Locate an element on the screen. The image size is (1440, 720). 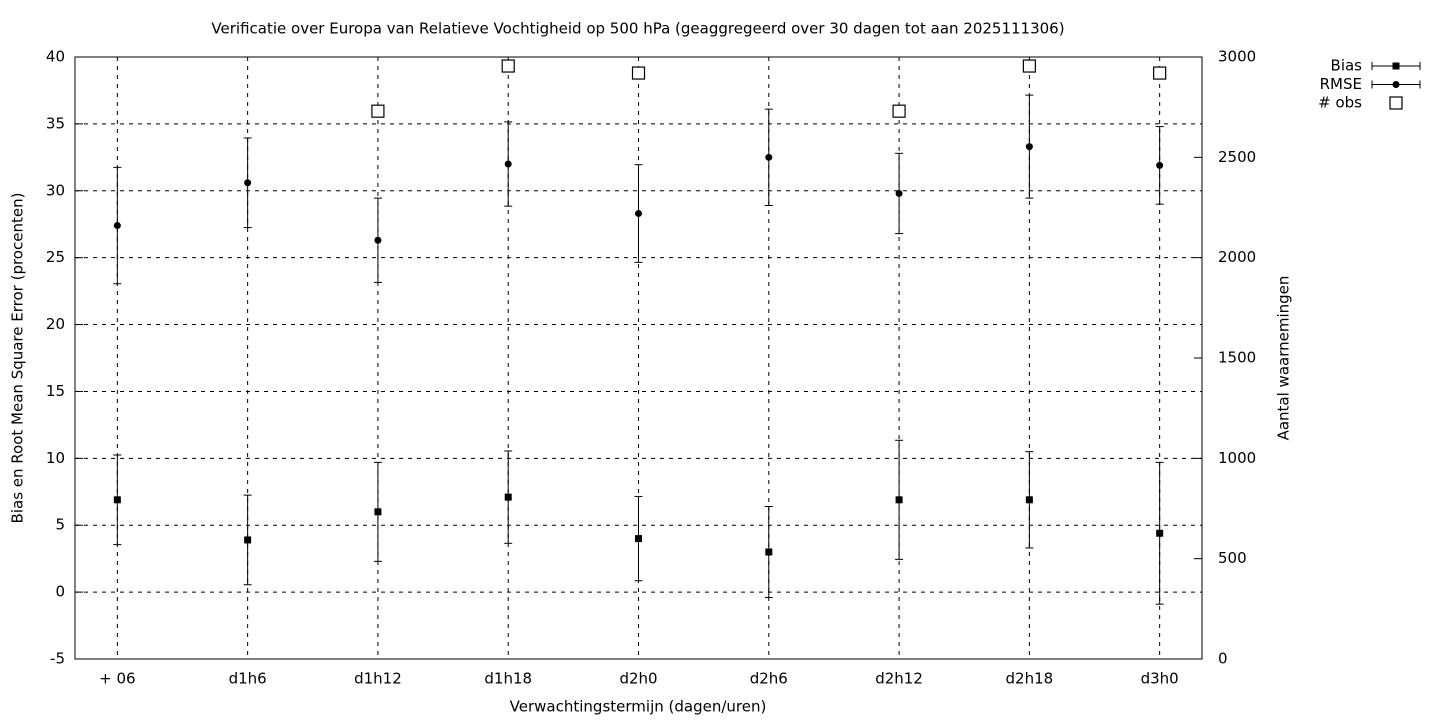
y2-axis-label: Aantal waarnemingen is located at coordinates (1284, 358).